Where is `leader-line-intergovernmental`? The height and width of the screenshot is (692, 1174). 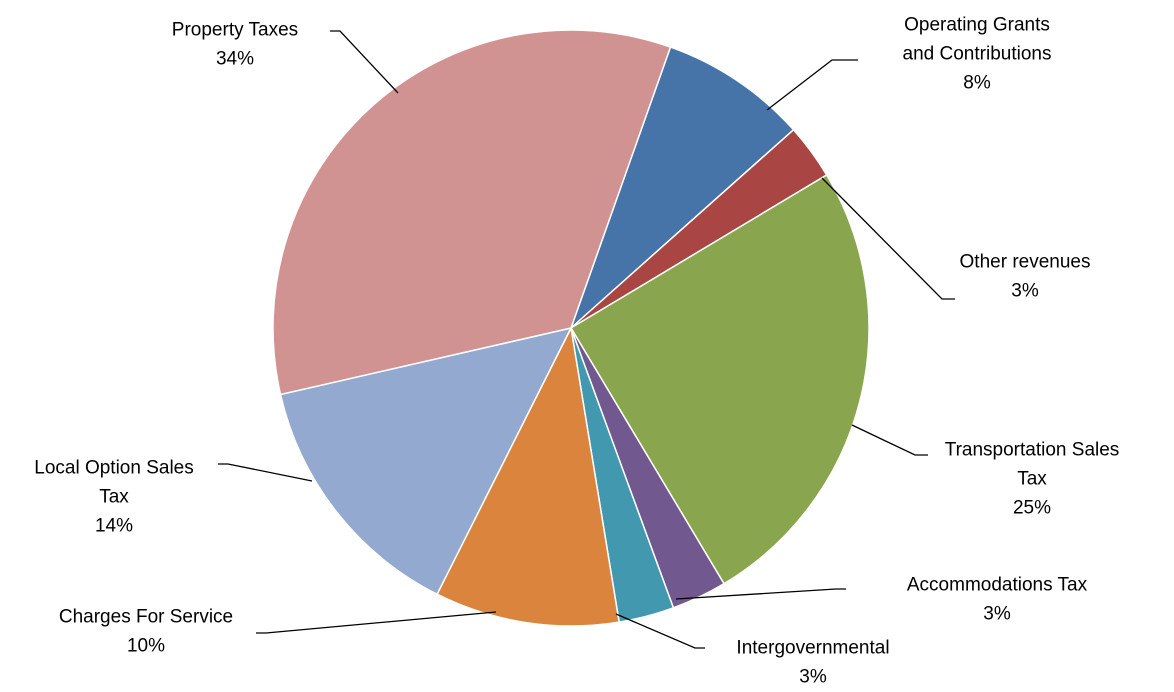 leader-line-intergovernmental is located at coordinates (660, 631).